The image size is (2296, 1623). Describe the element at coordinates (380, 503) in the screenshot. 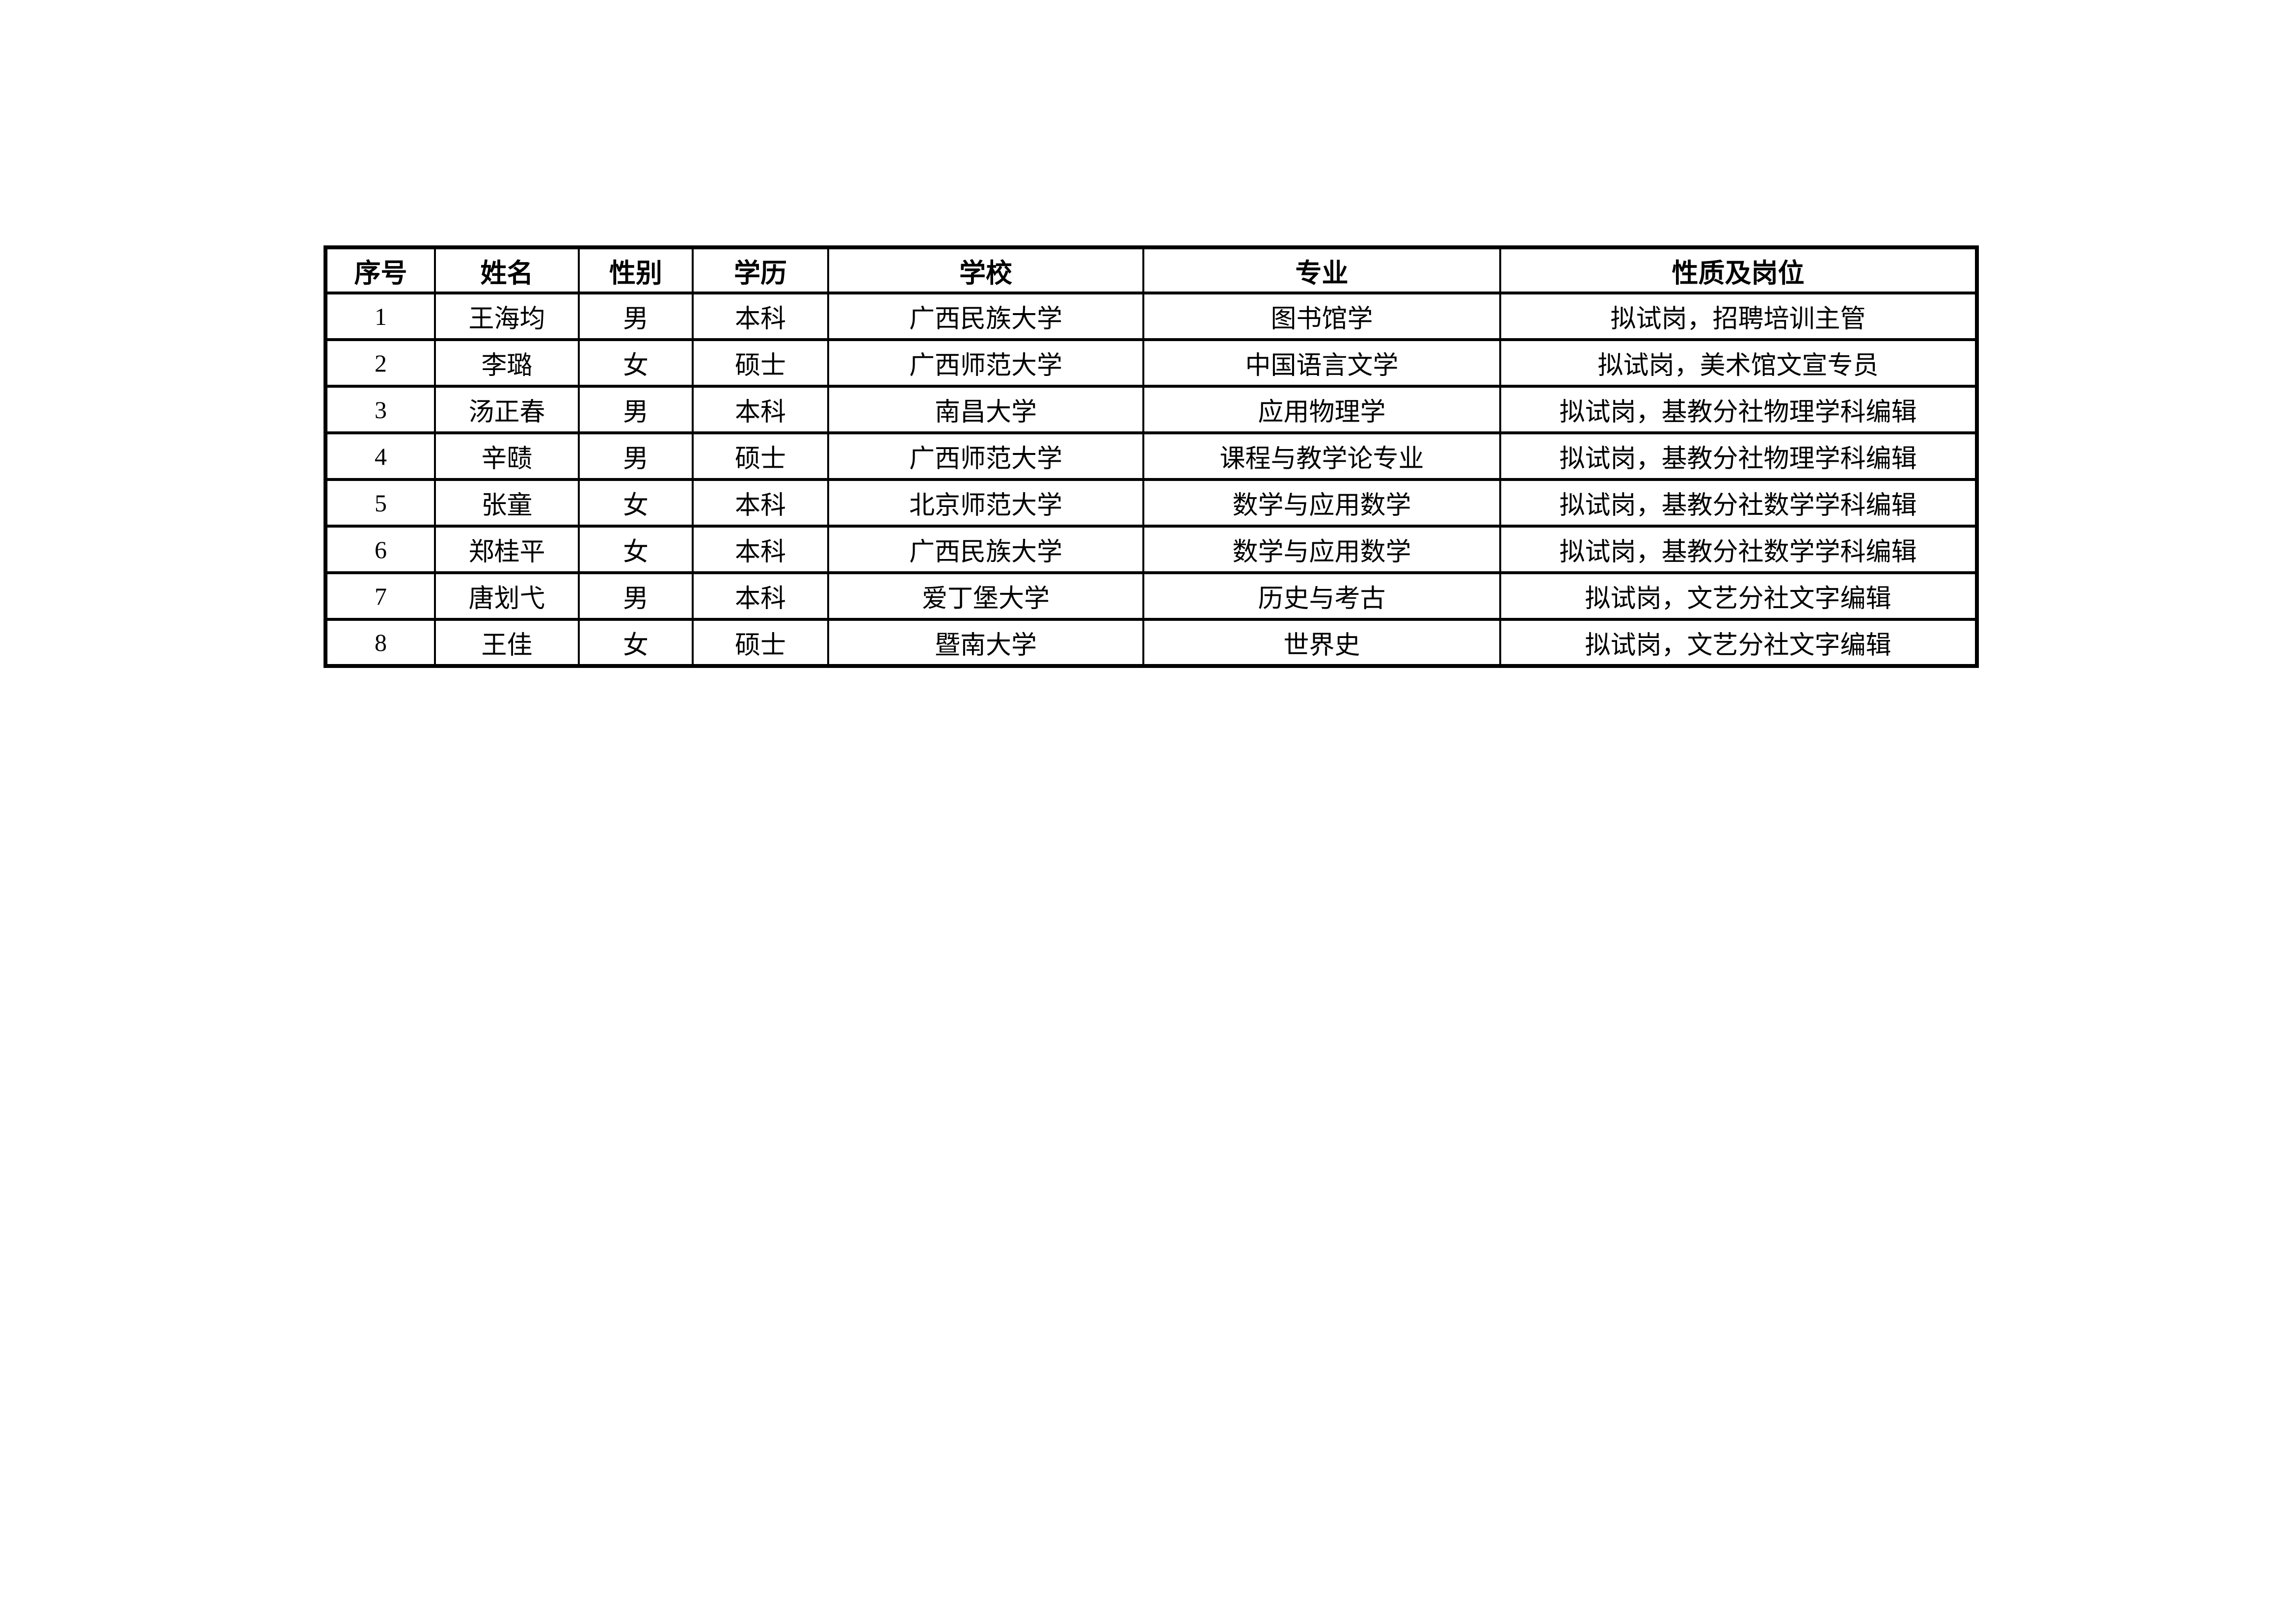

I see `table-cell-seq: 5` at that location.